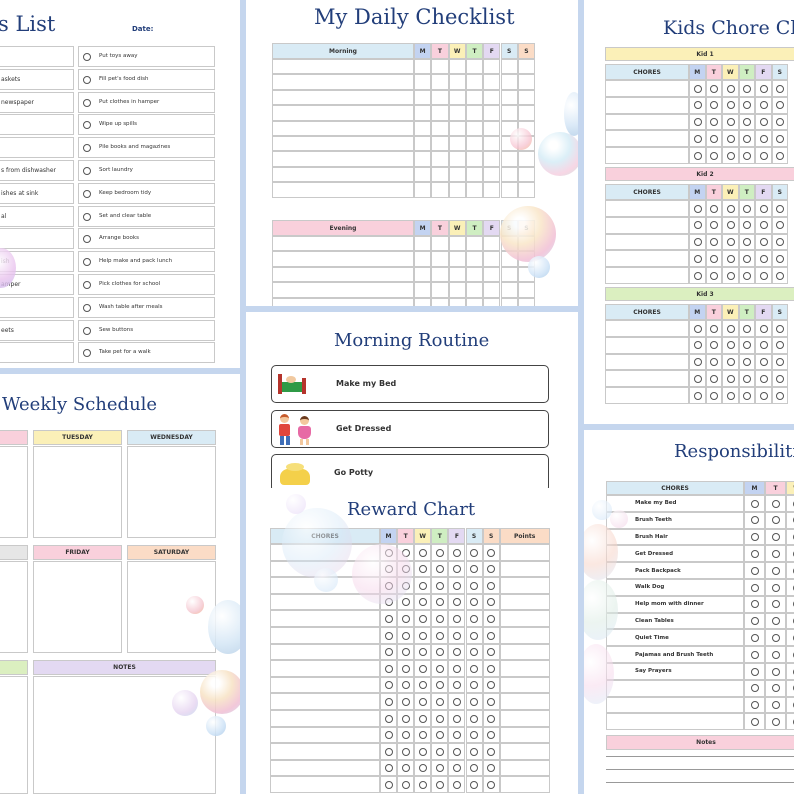 This screenshot has width=794, height=794. I want to click on routine-item: Get Dressed, so click(410, 429).